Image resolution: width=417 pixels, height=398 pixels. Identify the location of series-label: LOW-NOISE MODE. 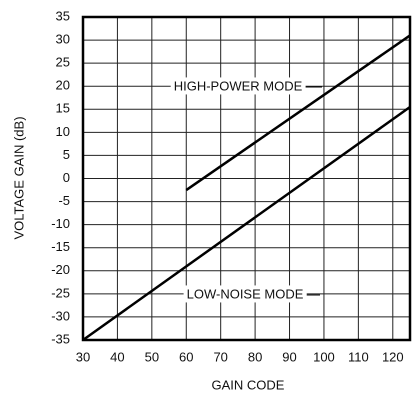
(245, 293).